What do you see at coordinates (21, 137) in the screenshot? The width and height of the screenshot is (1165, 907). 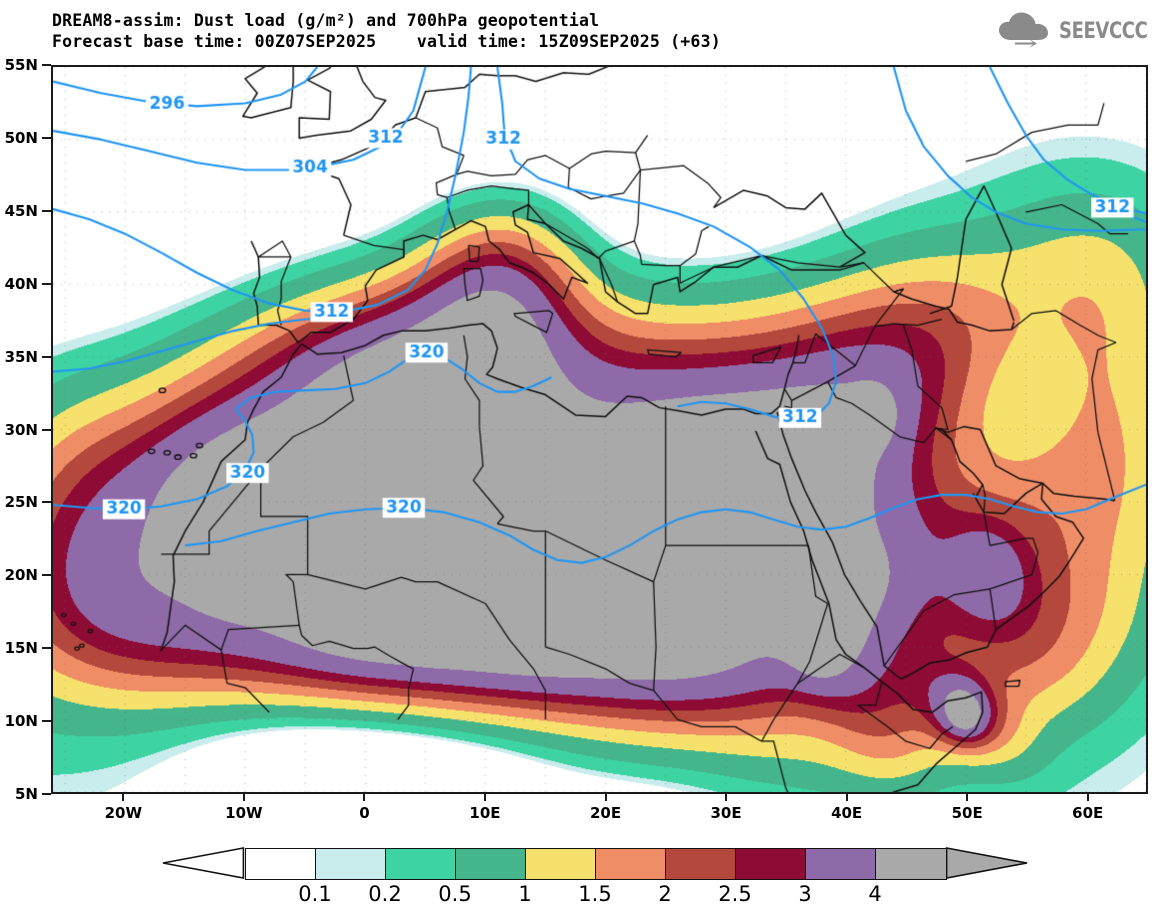 I see `y-axis-label: 50N` at bounding box center [21, 137].